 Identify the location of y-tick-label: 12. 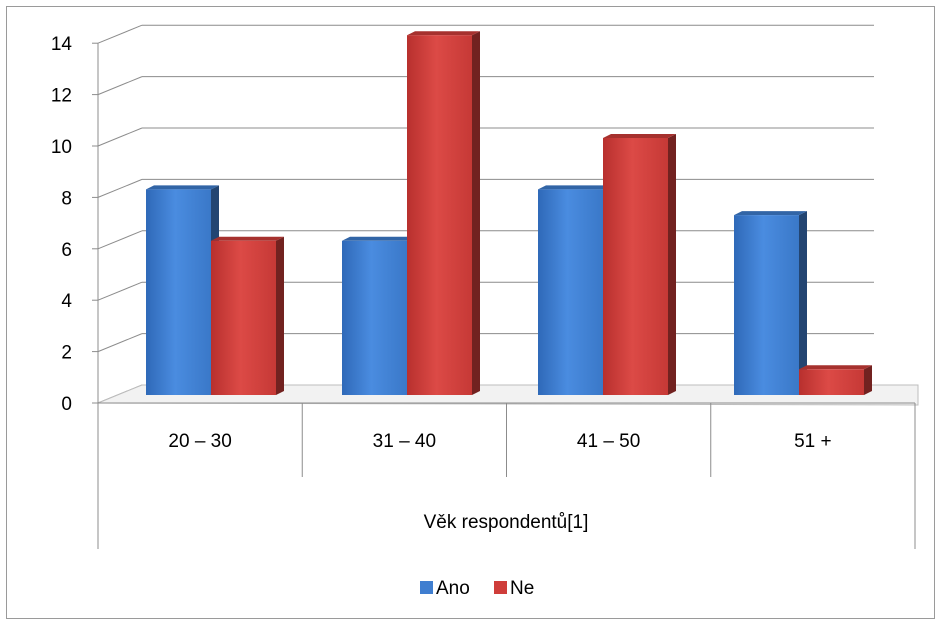
(61, 96).